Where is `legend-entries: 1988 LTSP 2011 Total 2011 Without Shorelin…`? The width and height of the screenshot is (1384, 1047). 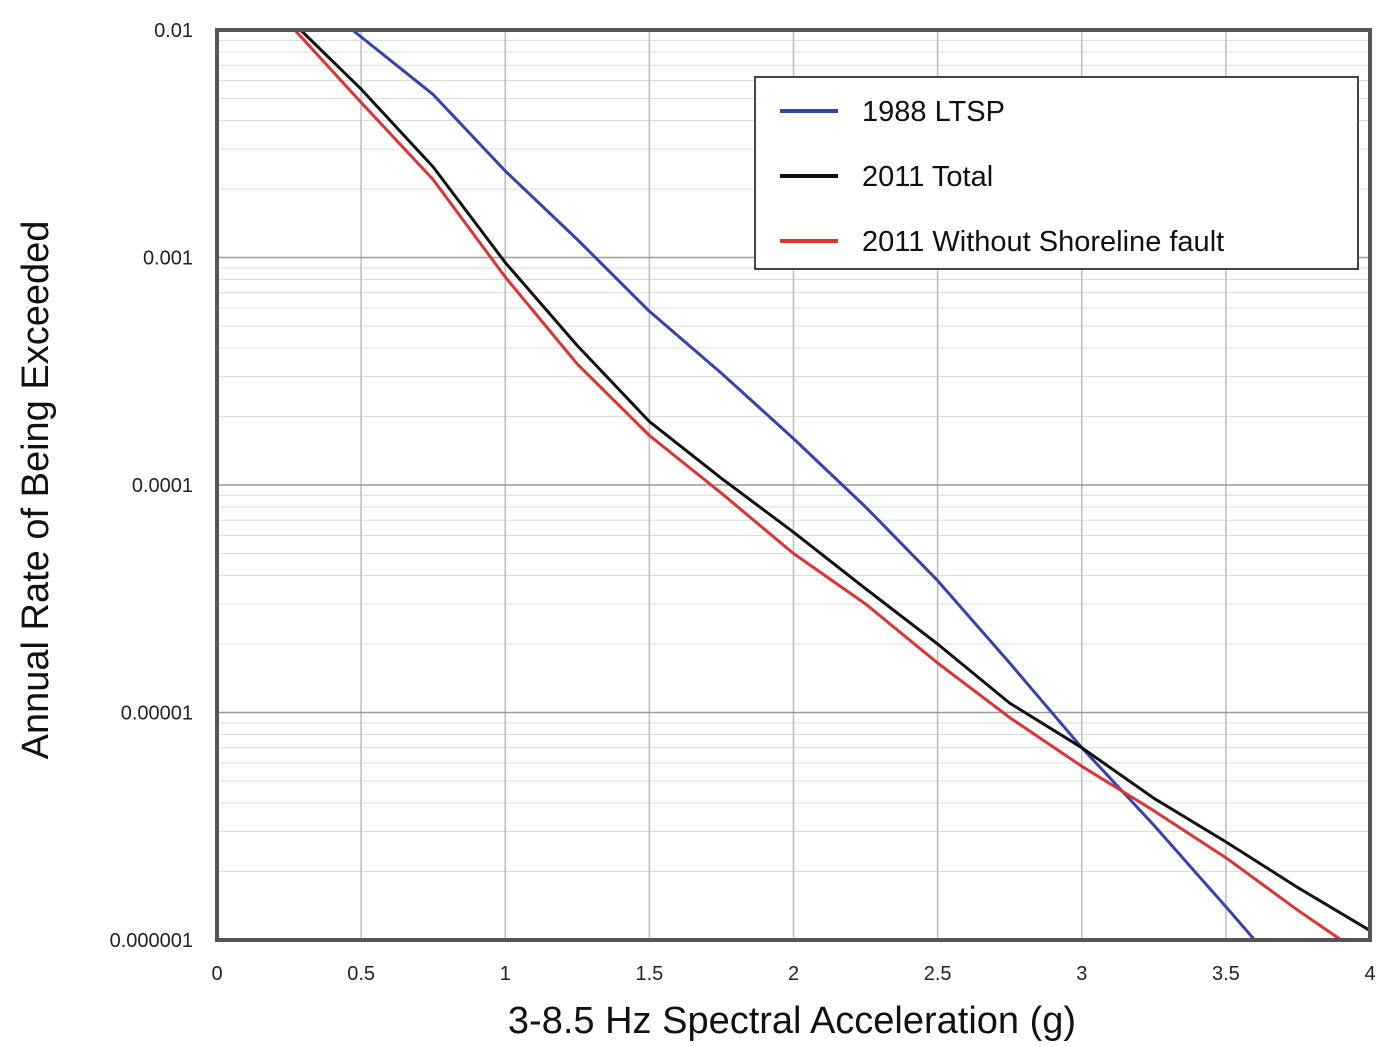 legend-entries: 1988 LTSP 2011 Total 2011 Without Shorelin… is located at coordinates (1002, 177).